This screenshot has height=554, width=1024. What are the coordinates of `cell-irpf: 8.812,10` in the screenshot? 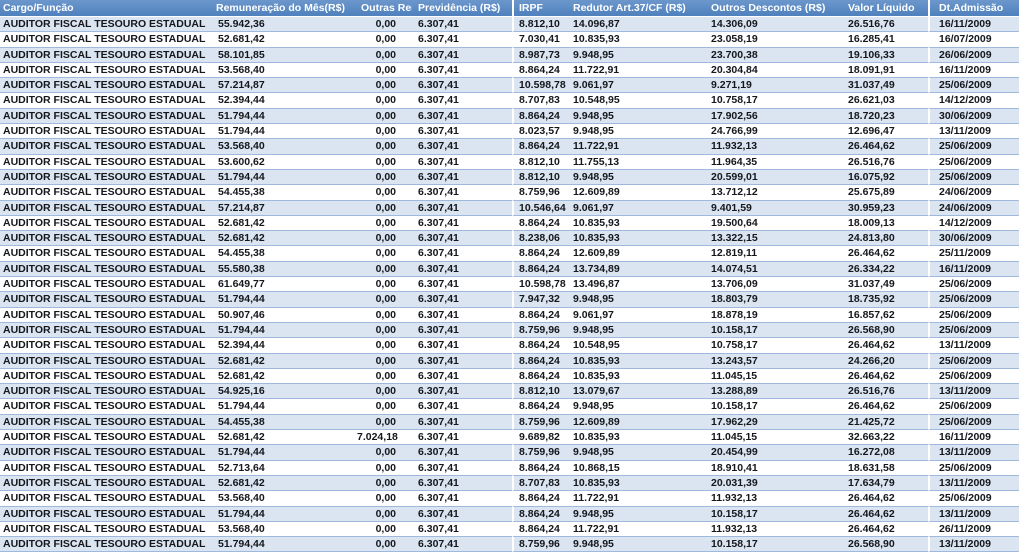 It's located at (541, 162).